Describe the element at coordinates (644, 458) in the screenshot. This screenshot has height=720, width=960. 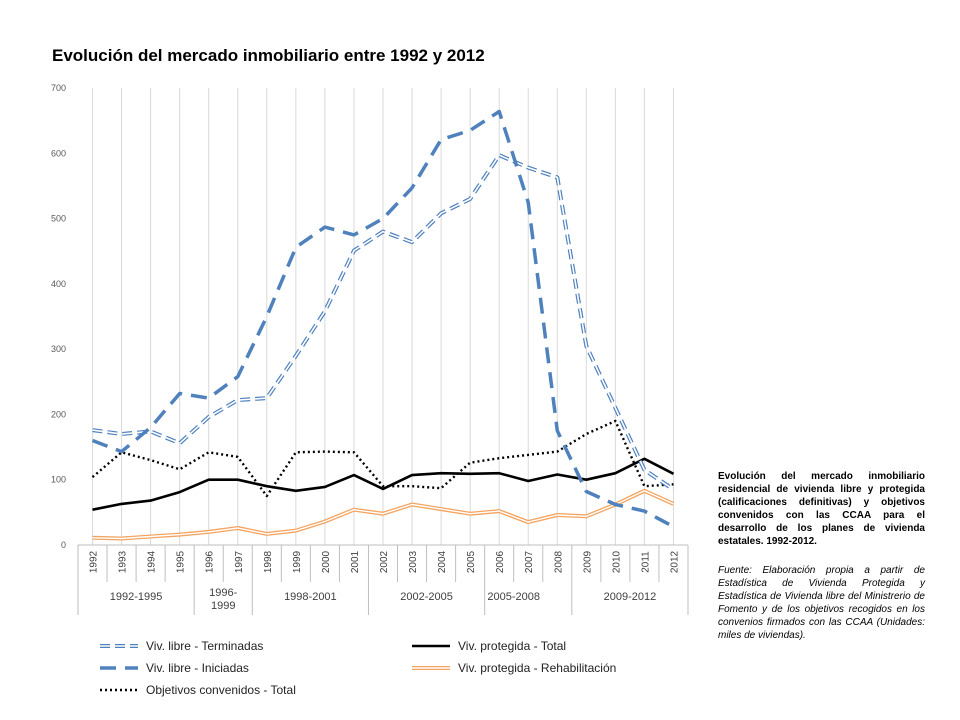
I see `data-point-viv-protegida-total-2011` at that location.